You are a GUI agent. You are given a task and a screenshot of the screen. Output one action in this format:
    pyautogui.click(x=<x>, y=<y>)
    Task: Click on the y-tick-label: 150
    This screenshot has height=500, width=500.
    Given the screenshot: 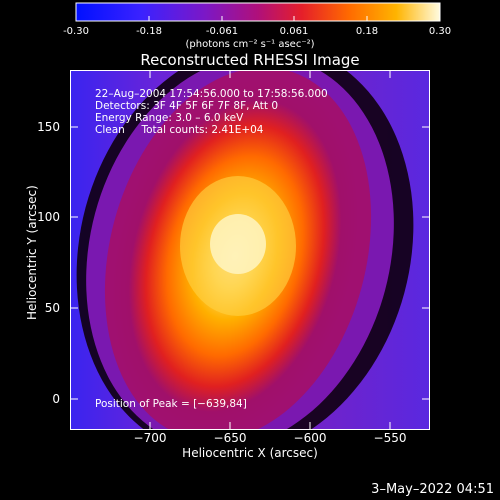 What is the action you would take?
    pyautogui.click(x=48, y=127)
    